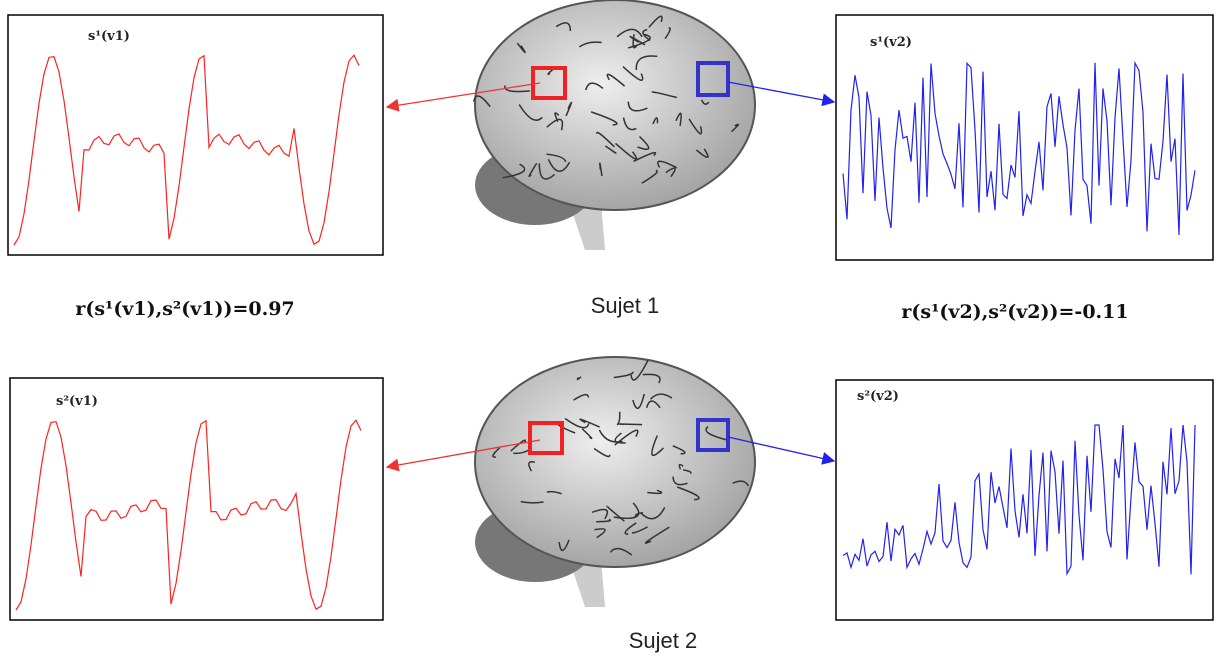 The image size is (1221, 659). I want to click on panel-label: s²(v1), so click(77, 401).